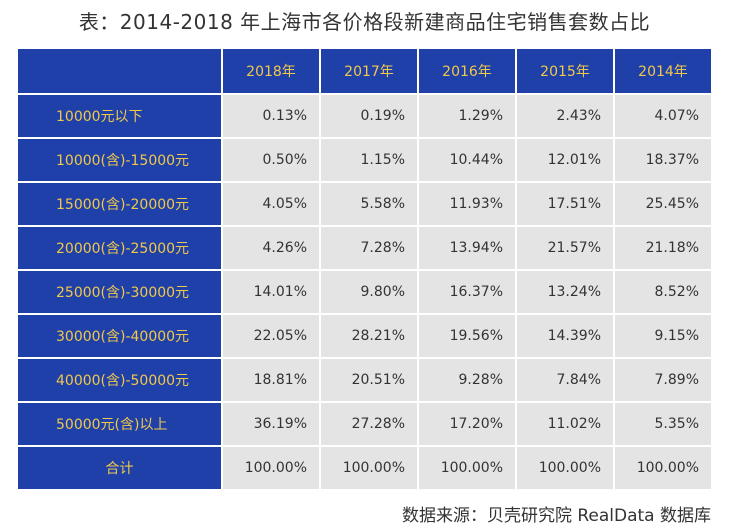 The width and height of the screenshot is (729, 530). Describe the element at coordinates (369, 71) in the screenshot. I see `column-header: 2017年` at that location.